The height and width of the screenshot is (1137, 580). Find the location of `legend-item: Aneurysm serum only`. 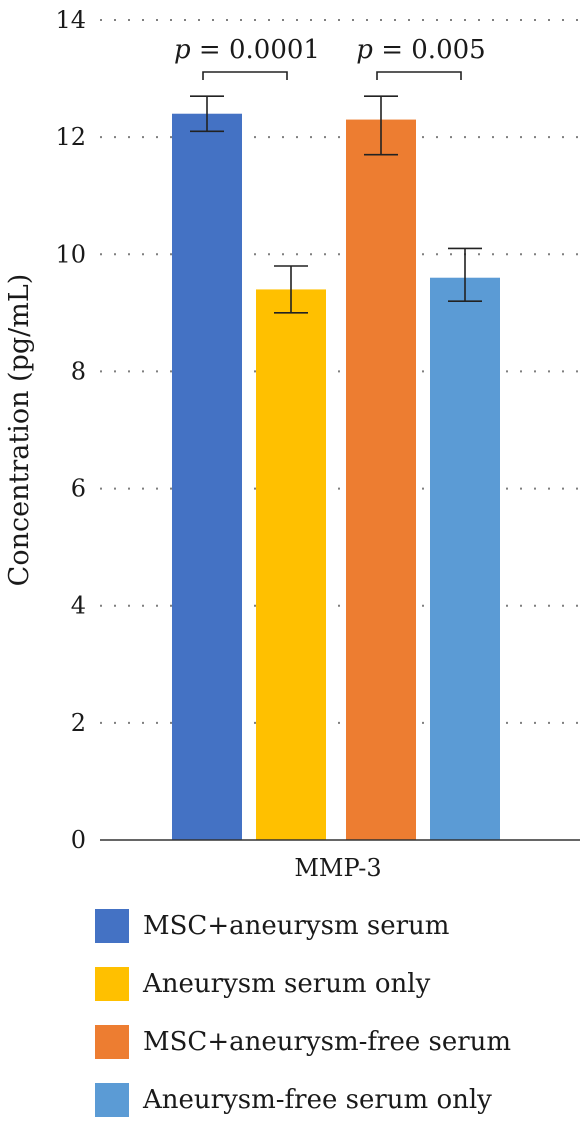

legend-item: Aneurysm serum only is located at coordinates (303, 984).